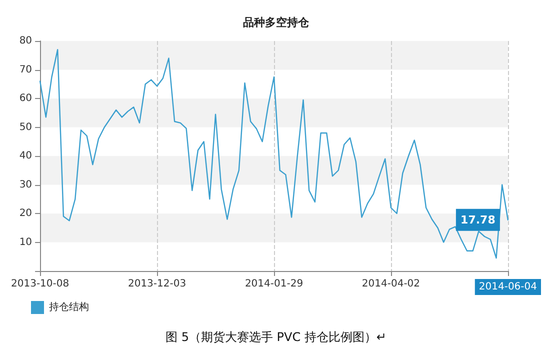 The image size is (552, 355). What do you see at coordinates (25, 184) in the screenshot?
I see `y-tick-label: 30` at bounding box center [25, 184].